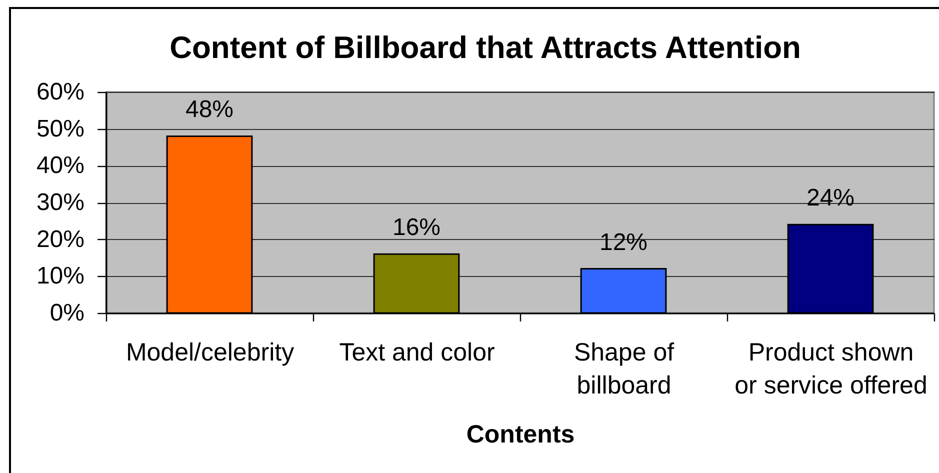 Image resolution: width=939 pixels, height=473 pixels. I want to click on x-axis-title: Contents, so click(520, 434).